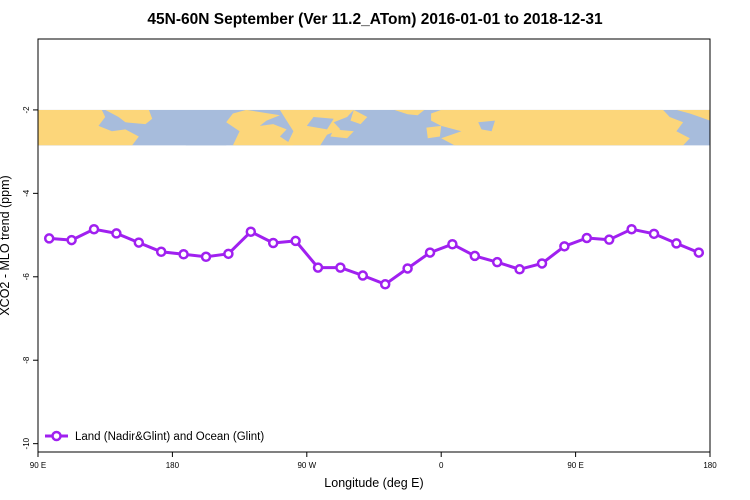  What do you see at coordinates (56, 436) in the screenshot?
I see `legend-marker` at bounding box center [56, 436].